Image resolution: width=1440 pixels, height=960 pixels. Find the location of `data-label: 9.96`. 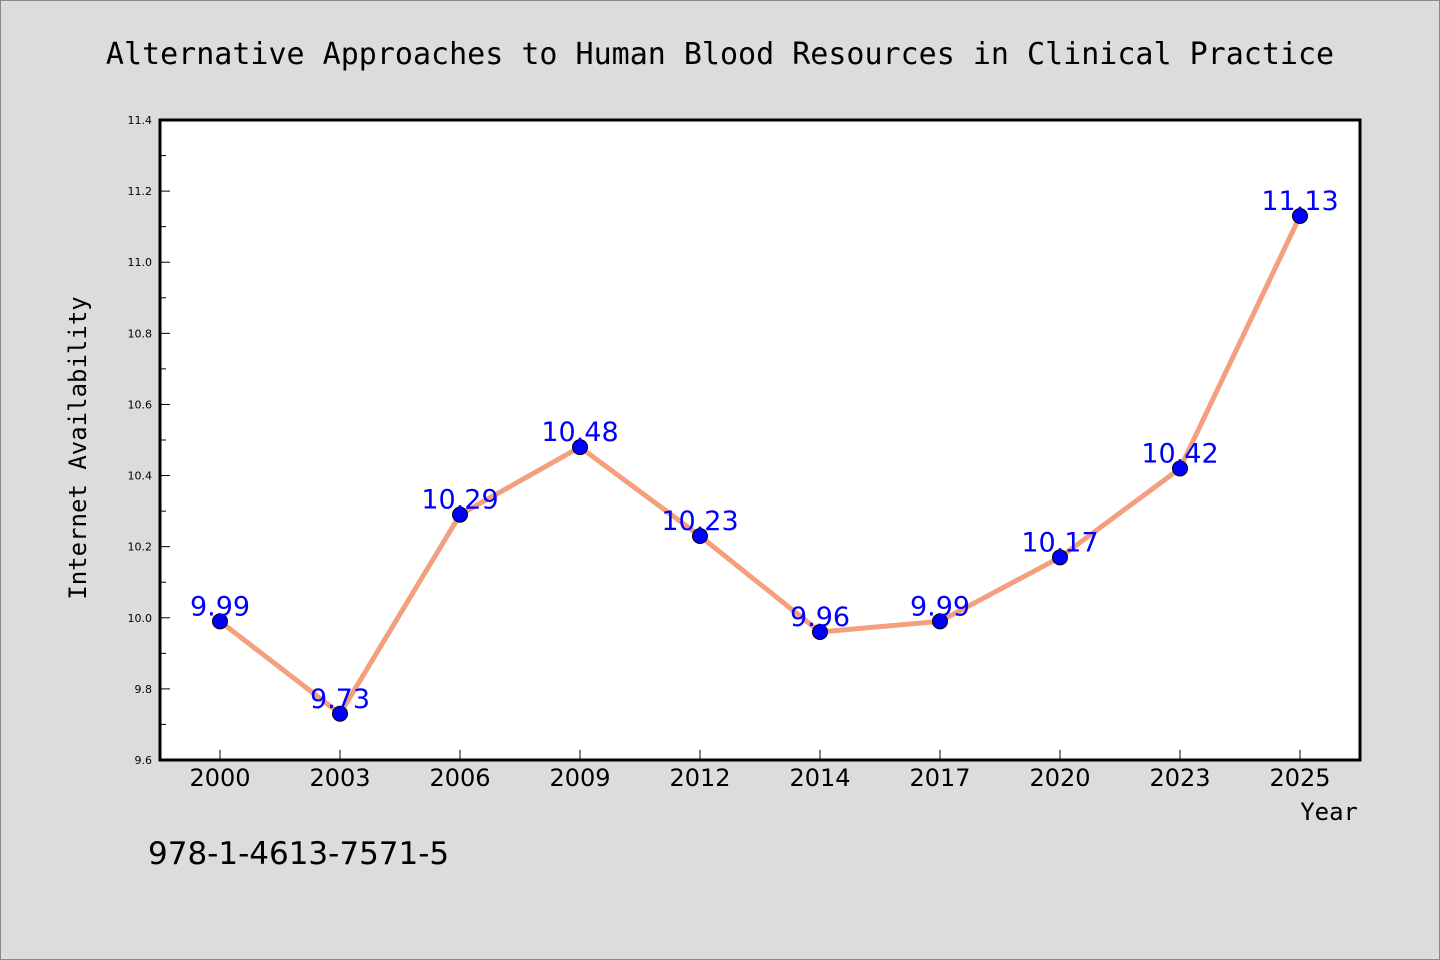

data-label: 9.96 is located at coordinates (820, 617).